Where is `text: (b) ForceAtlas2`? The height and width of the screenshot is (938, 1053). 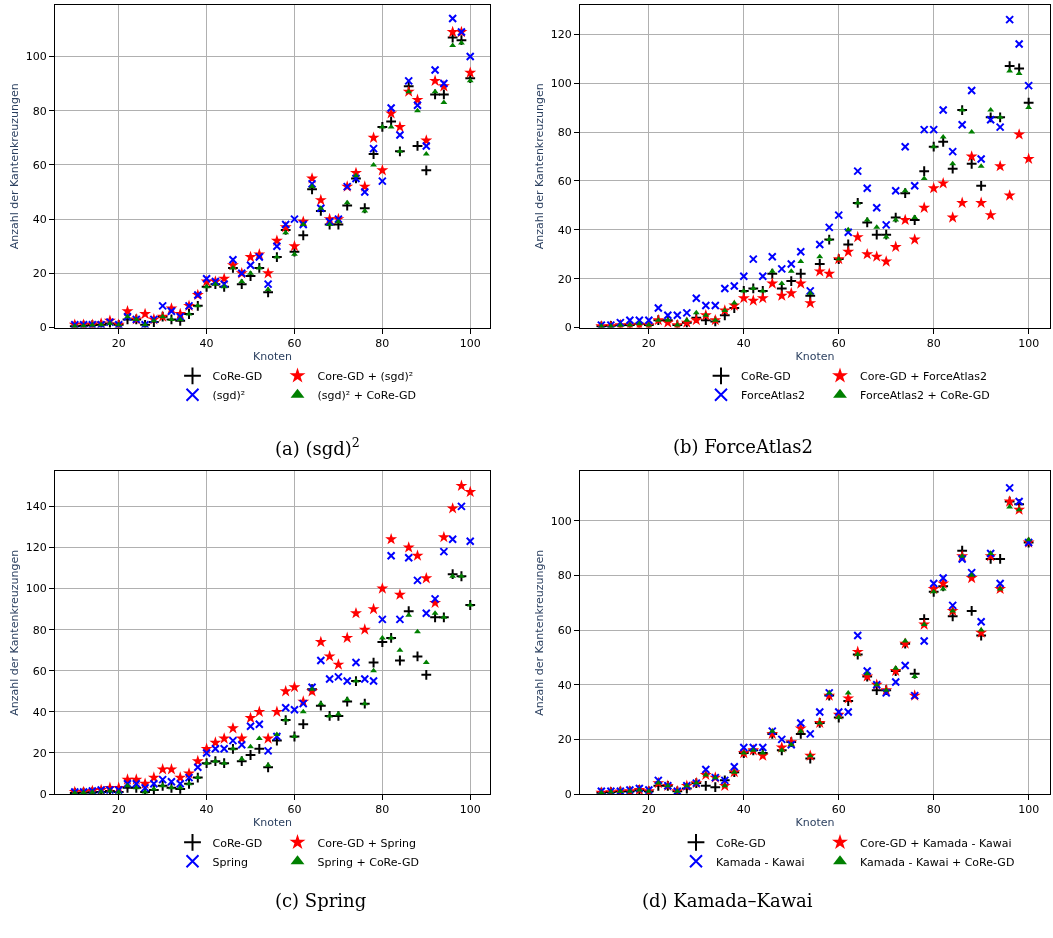
text: (b) ForceAtlas2 is located at coordinates (743, 446).